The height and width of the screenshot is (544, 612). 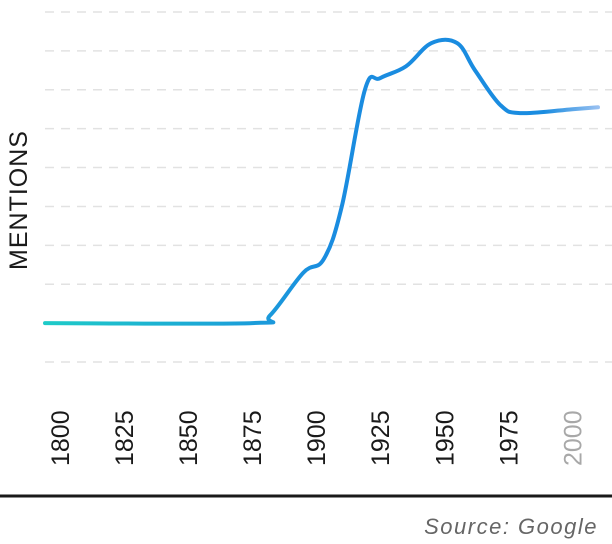 What do you see at coordinates (61, 438) in the screenshot?
I see `x-tick-label: 1800` at bounding box center [61, 438].